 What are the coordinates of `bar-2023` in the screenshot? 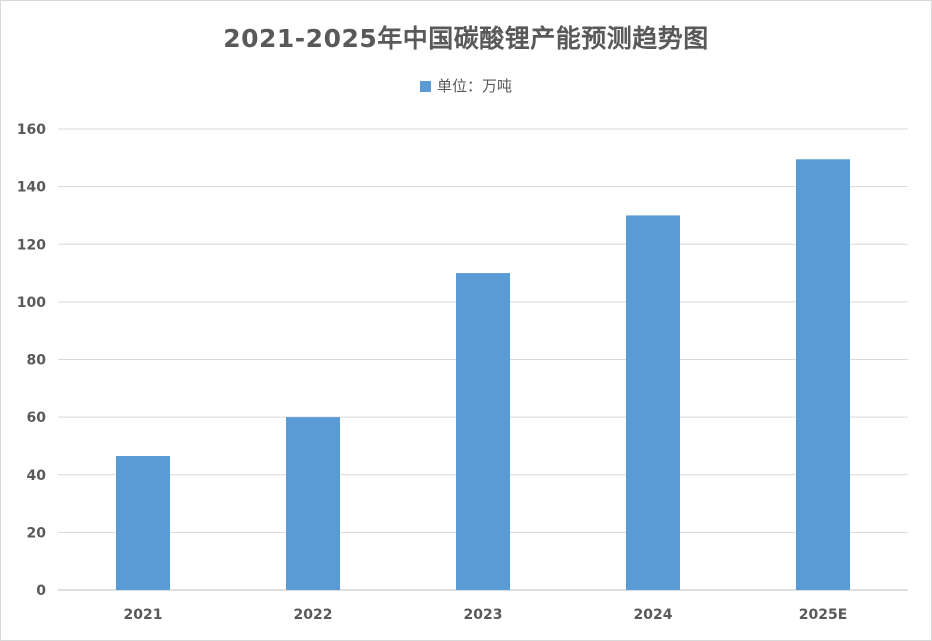 It's located at (483, 431).